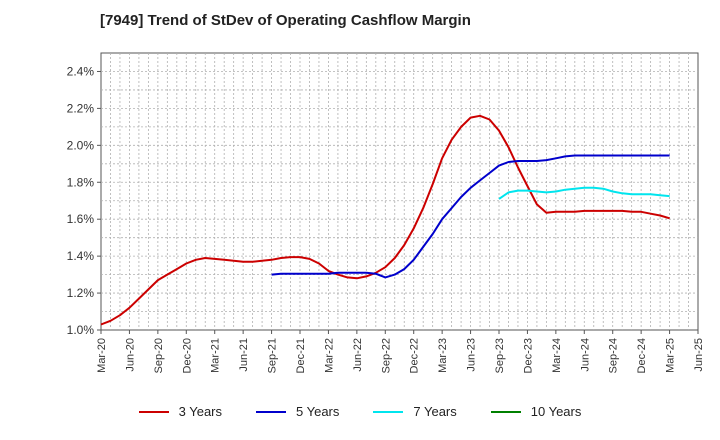  I want to click on x-tick-label: Jun-23, so click(472, 355).